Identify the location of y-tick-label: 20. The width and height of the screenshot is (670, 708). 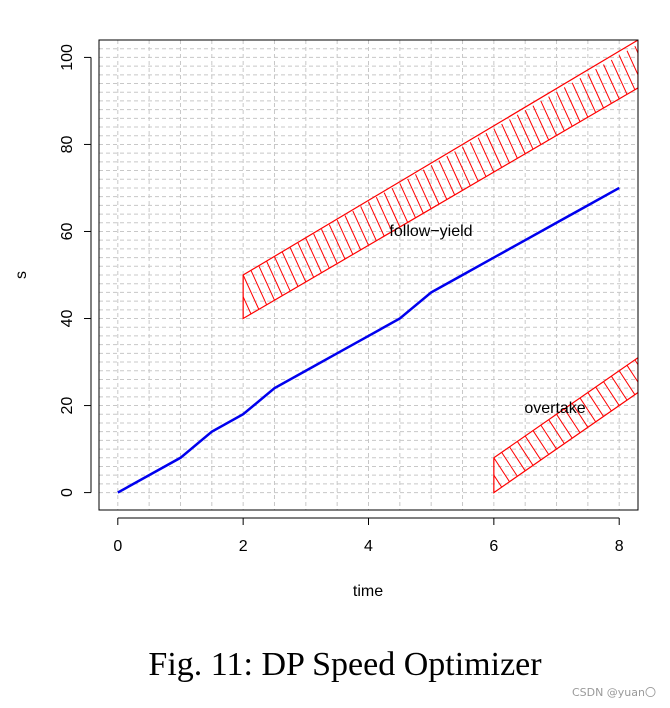
(67, 406).